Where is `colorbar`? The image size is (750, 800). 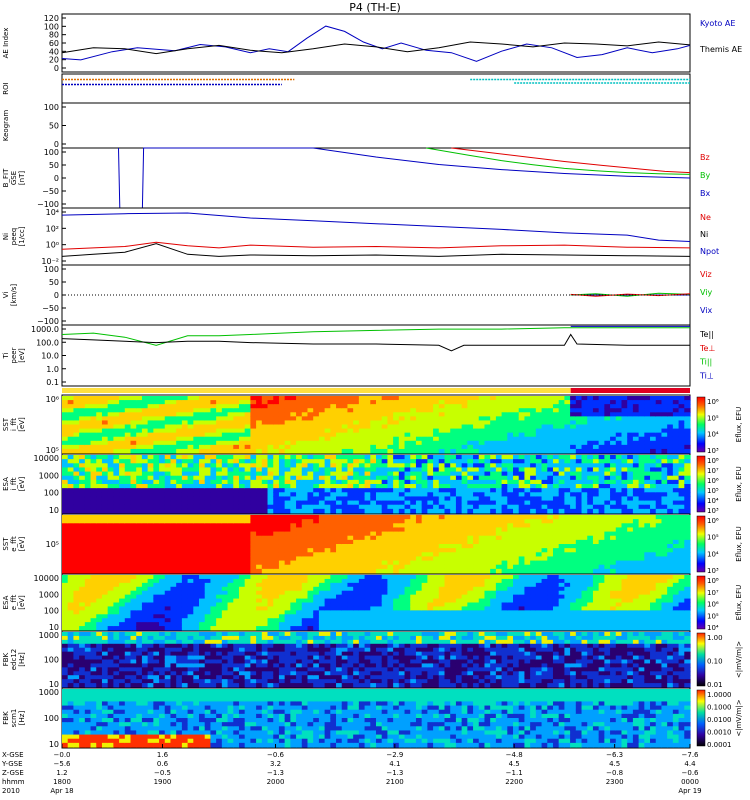
colorbar is located at coordinates (701, 424).